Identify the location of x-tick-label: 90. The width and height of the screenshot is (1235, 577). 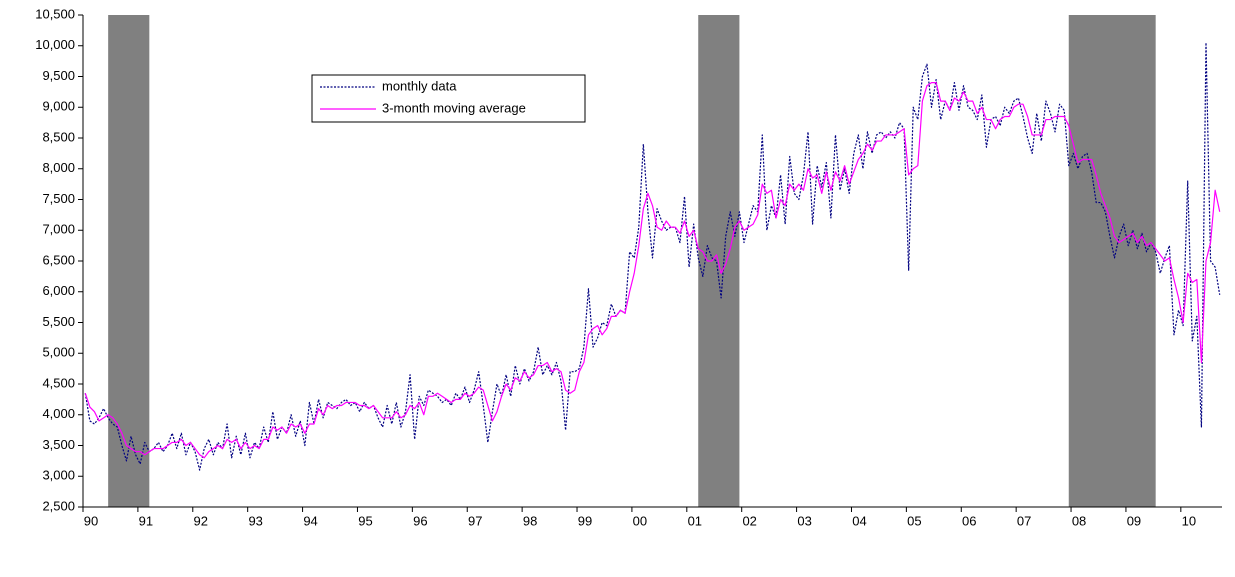
(91, 520).